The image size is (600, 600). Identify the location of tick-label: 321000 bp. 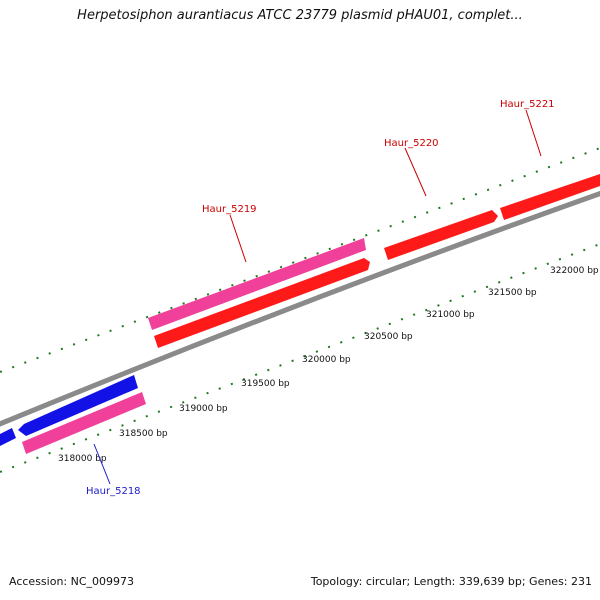
(450, 315).